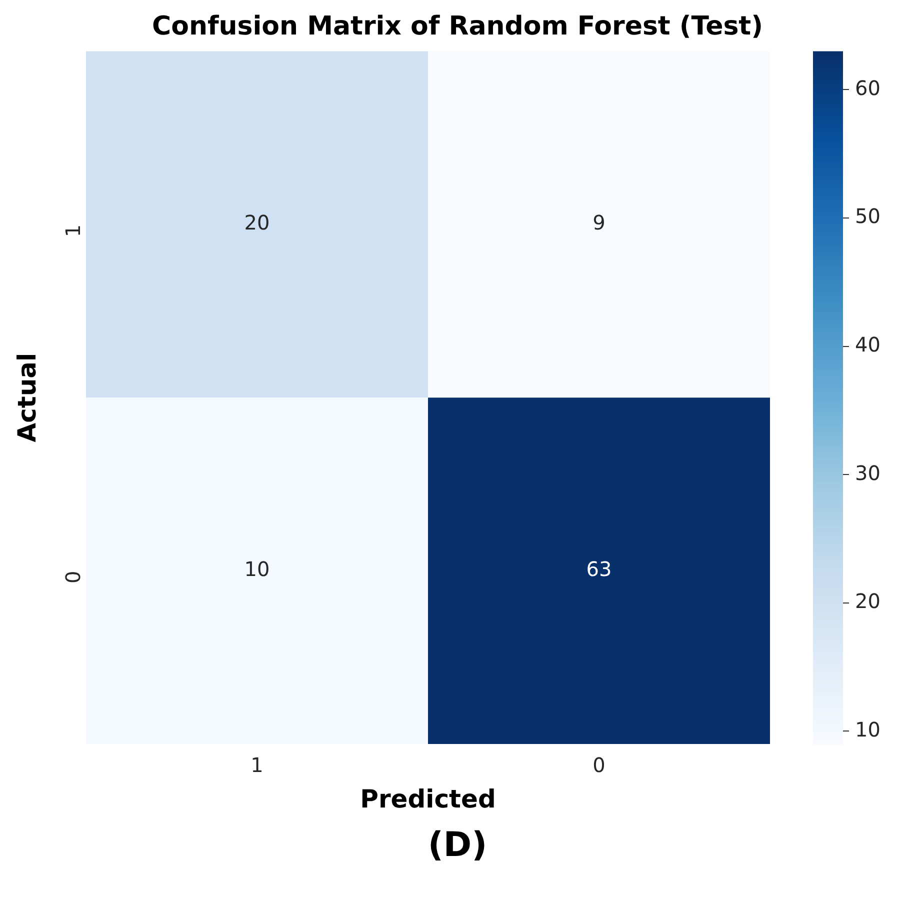 This screenshot has height=900, width=915. Describe the element at coordinates (257, 222) in the screenshot. I see `data-label: 20` at that location.